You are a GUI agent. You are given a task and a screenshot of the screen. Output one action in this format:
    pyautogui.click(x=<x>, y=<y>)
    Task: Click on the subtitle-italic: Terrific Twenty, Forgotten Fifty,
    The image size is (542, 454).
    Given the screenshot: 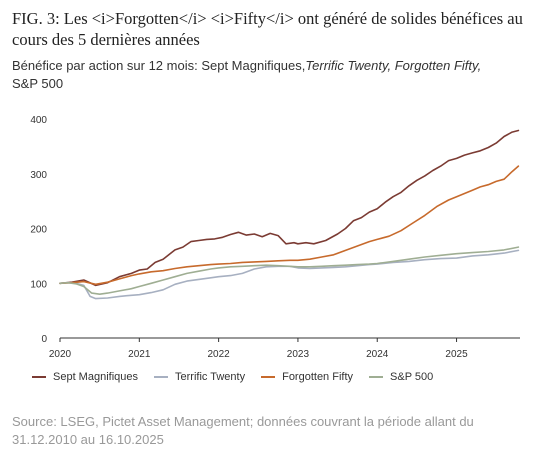 What is the action you would take?
    pyautogui.click(x=393, y=65)
    